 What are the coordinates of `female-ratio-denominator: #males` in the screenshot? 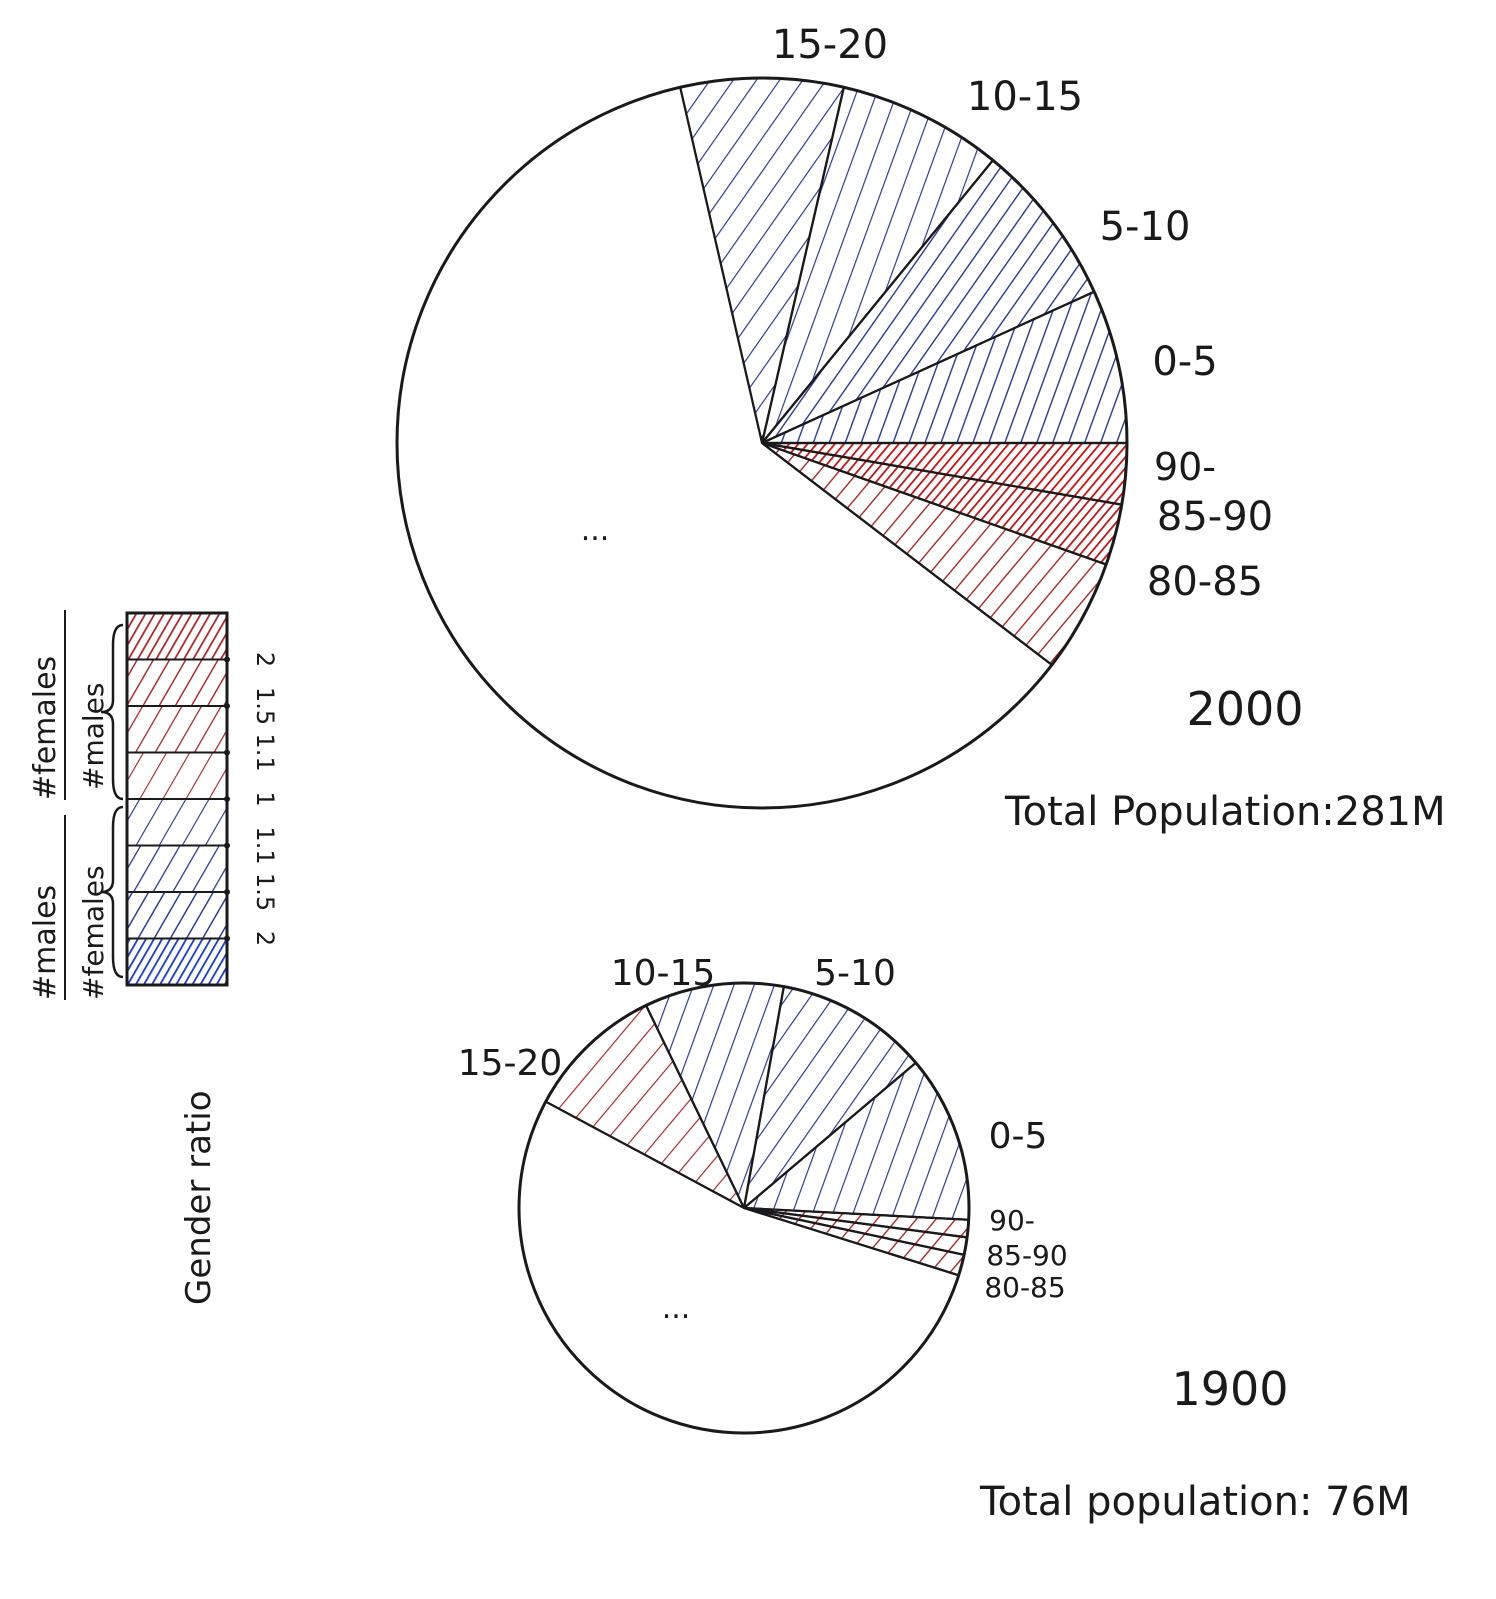 It's located at (93, 737).